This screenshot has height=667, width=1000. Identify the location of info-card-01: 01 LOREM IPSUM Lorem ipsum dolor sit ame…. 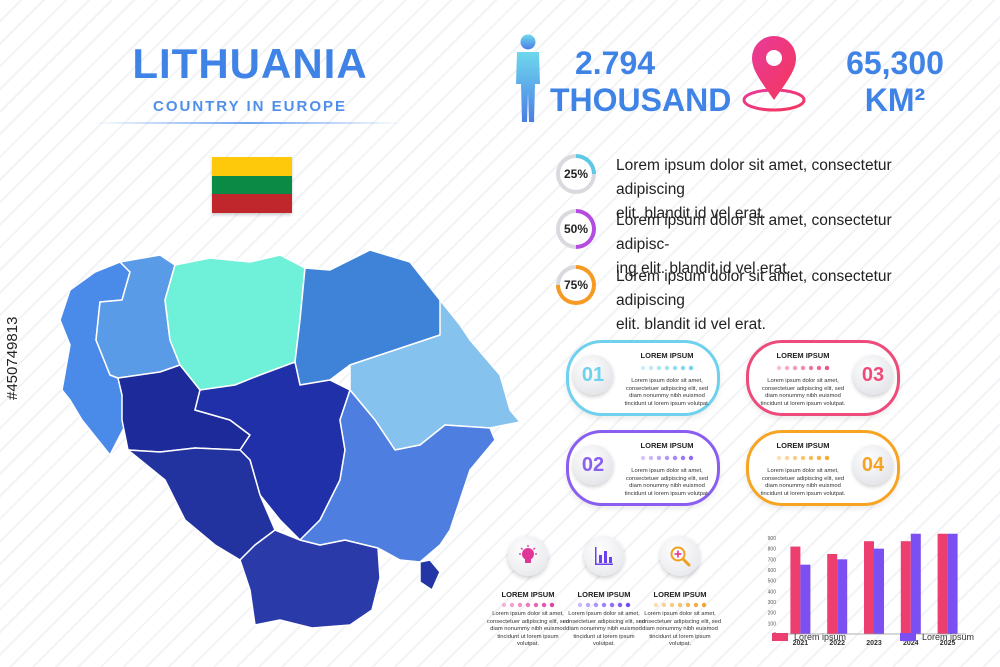
(643, 378).